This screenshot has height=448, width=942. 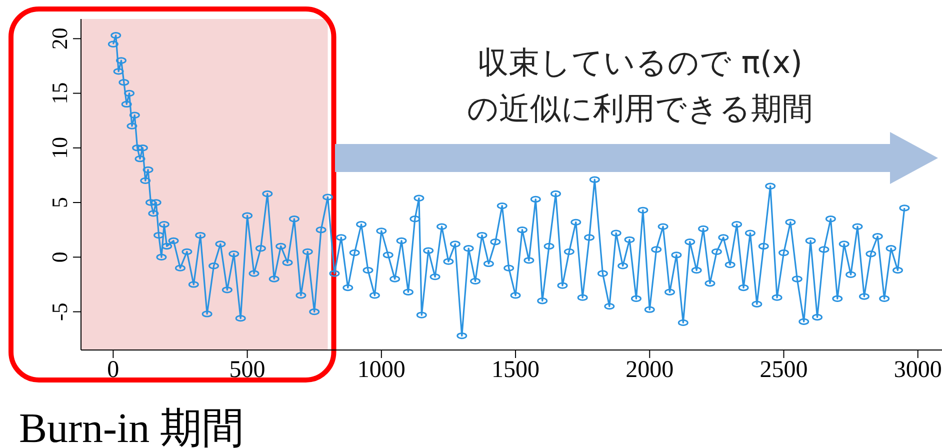 I want to click on x-tick-label: 1500, so click(x=516, y=370).